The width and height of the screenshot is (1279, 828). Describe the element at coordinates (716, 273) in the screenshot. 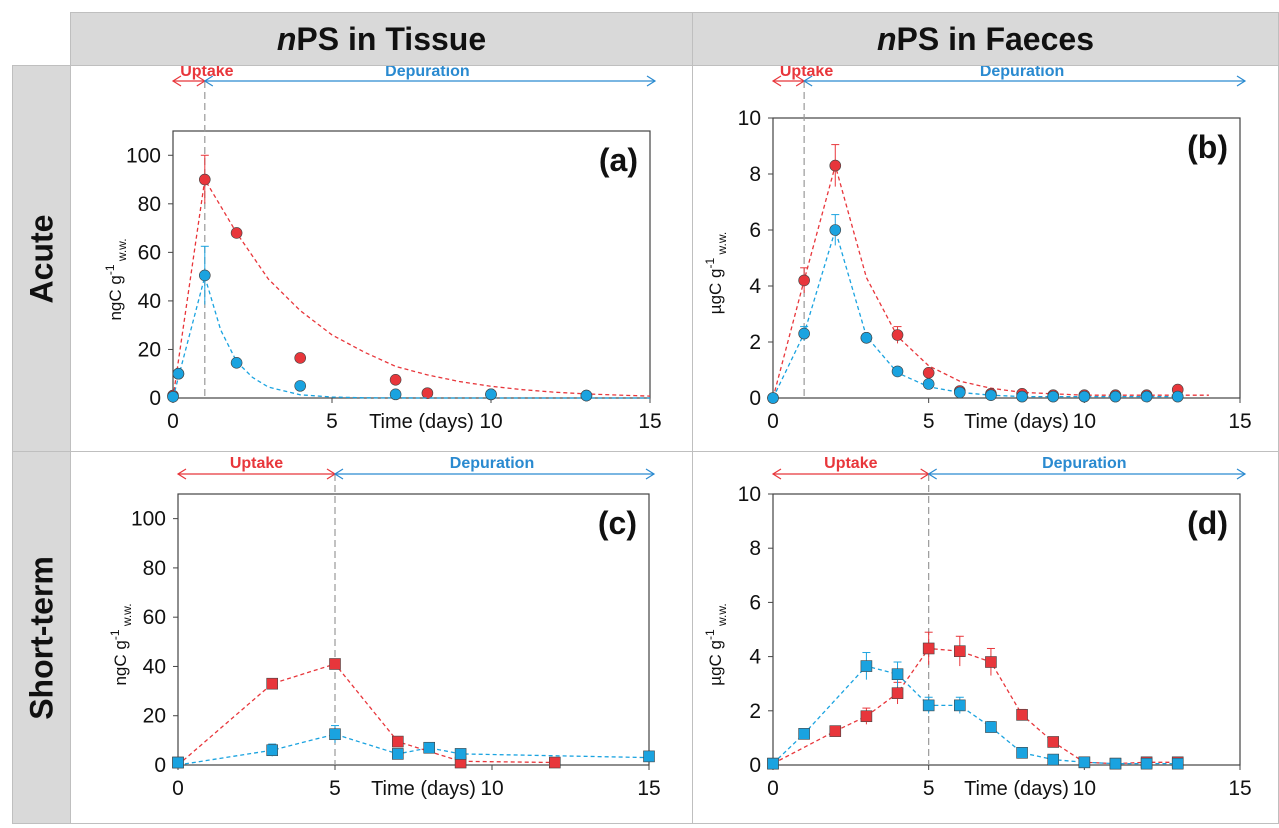

I see `panel-b-y-axis-label: µgC g-1 w.w.` at that location.